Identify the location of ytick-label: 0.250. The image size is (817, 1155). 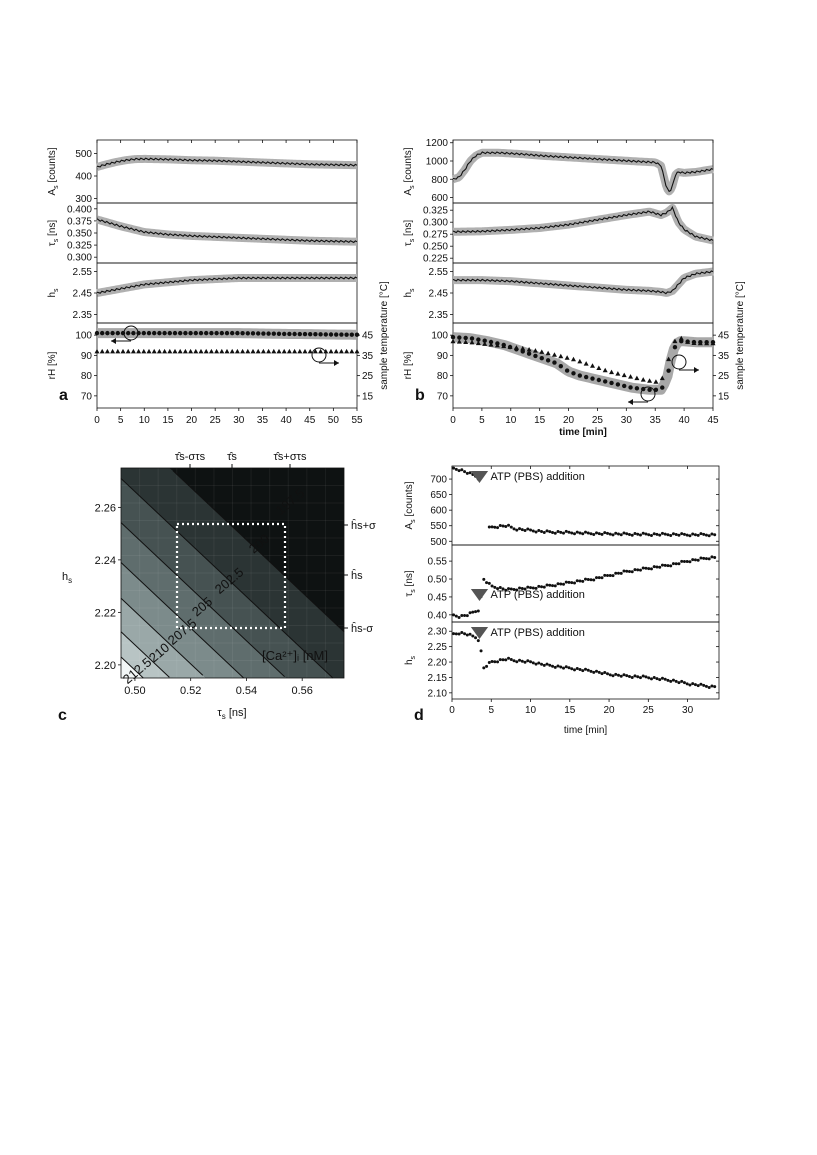
(435, 247).